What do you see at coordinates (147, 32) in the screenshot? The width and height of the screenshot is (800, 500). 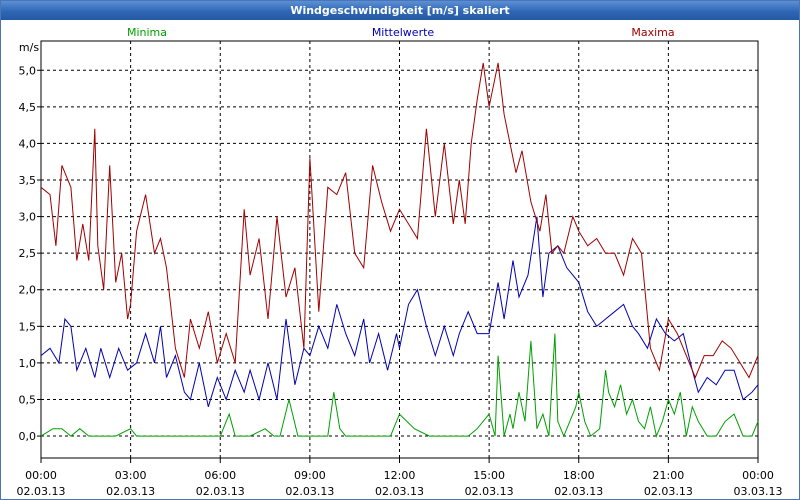 I see `legend-item-minima: Minima` at bounding box center [147, 32].